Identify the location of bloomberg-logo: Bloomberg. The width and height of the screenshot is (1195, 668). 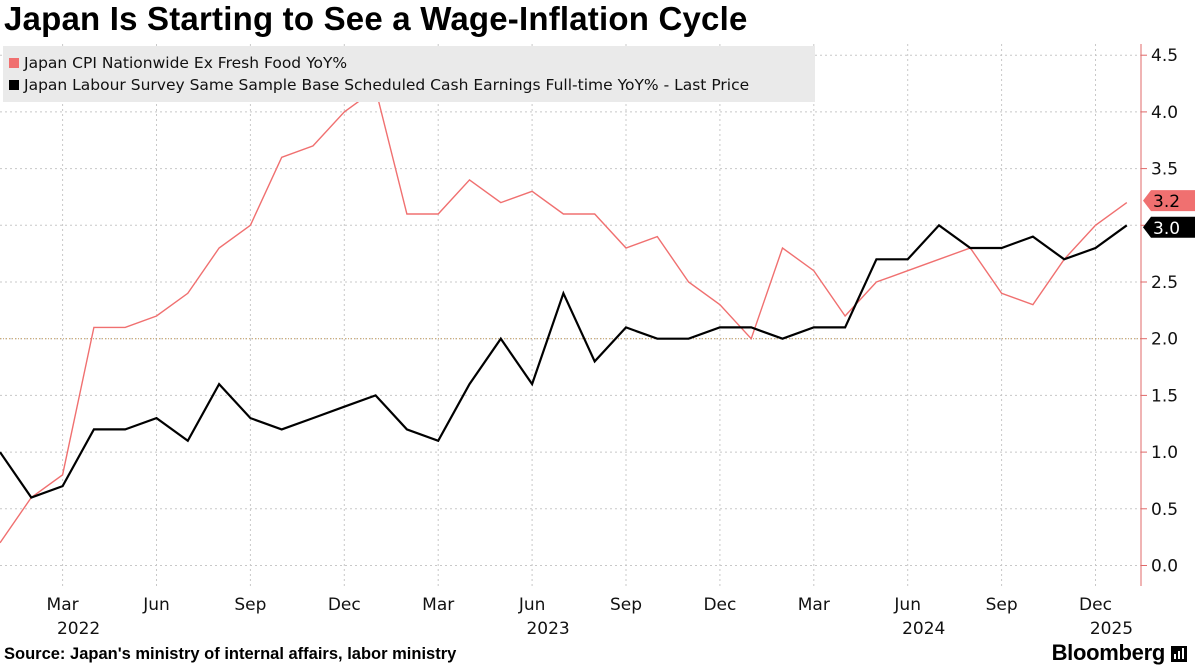
(1108, 652).